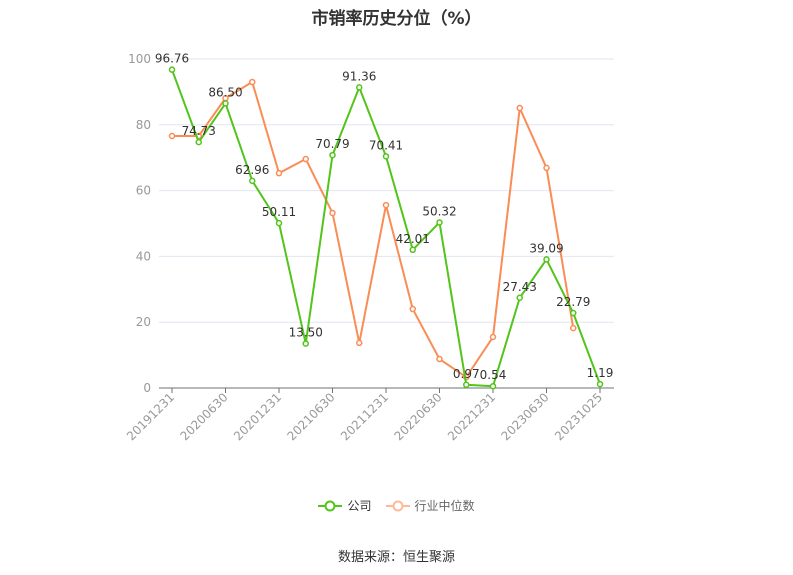 The height and width of the screenshot is (575, 793). What do you see at coordinates (257, 416) in the screenshot?
I see `x-tick-label: 20201231` at bounding box center [257, 416].